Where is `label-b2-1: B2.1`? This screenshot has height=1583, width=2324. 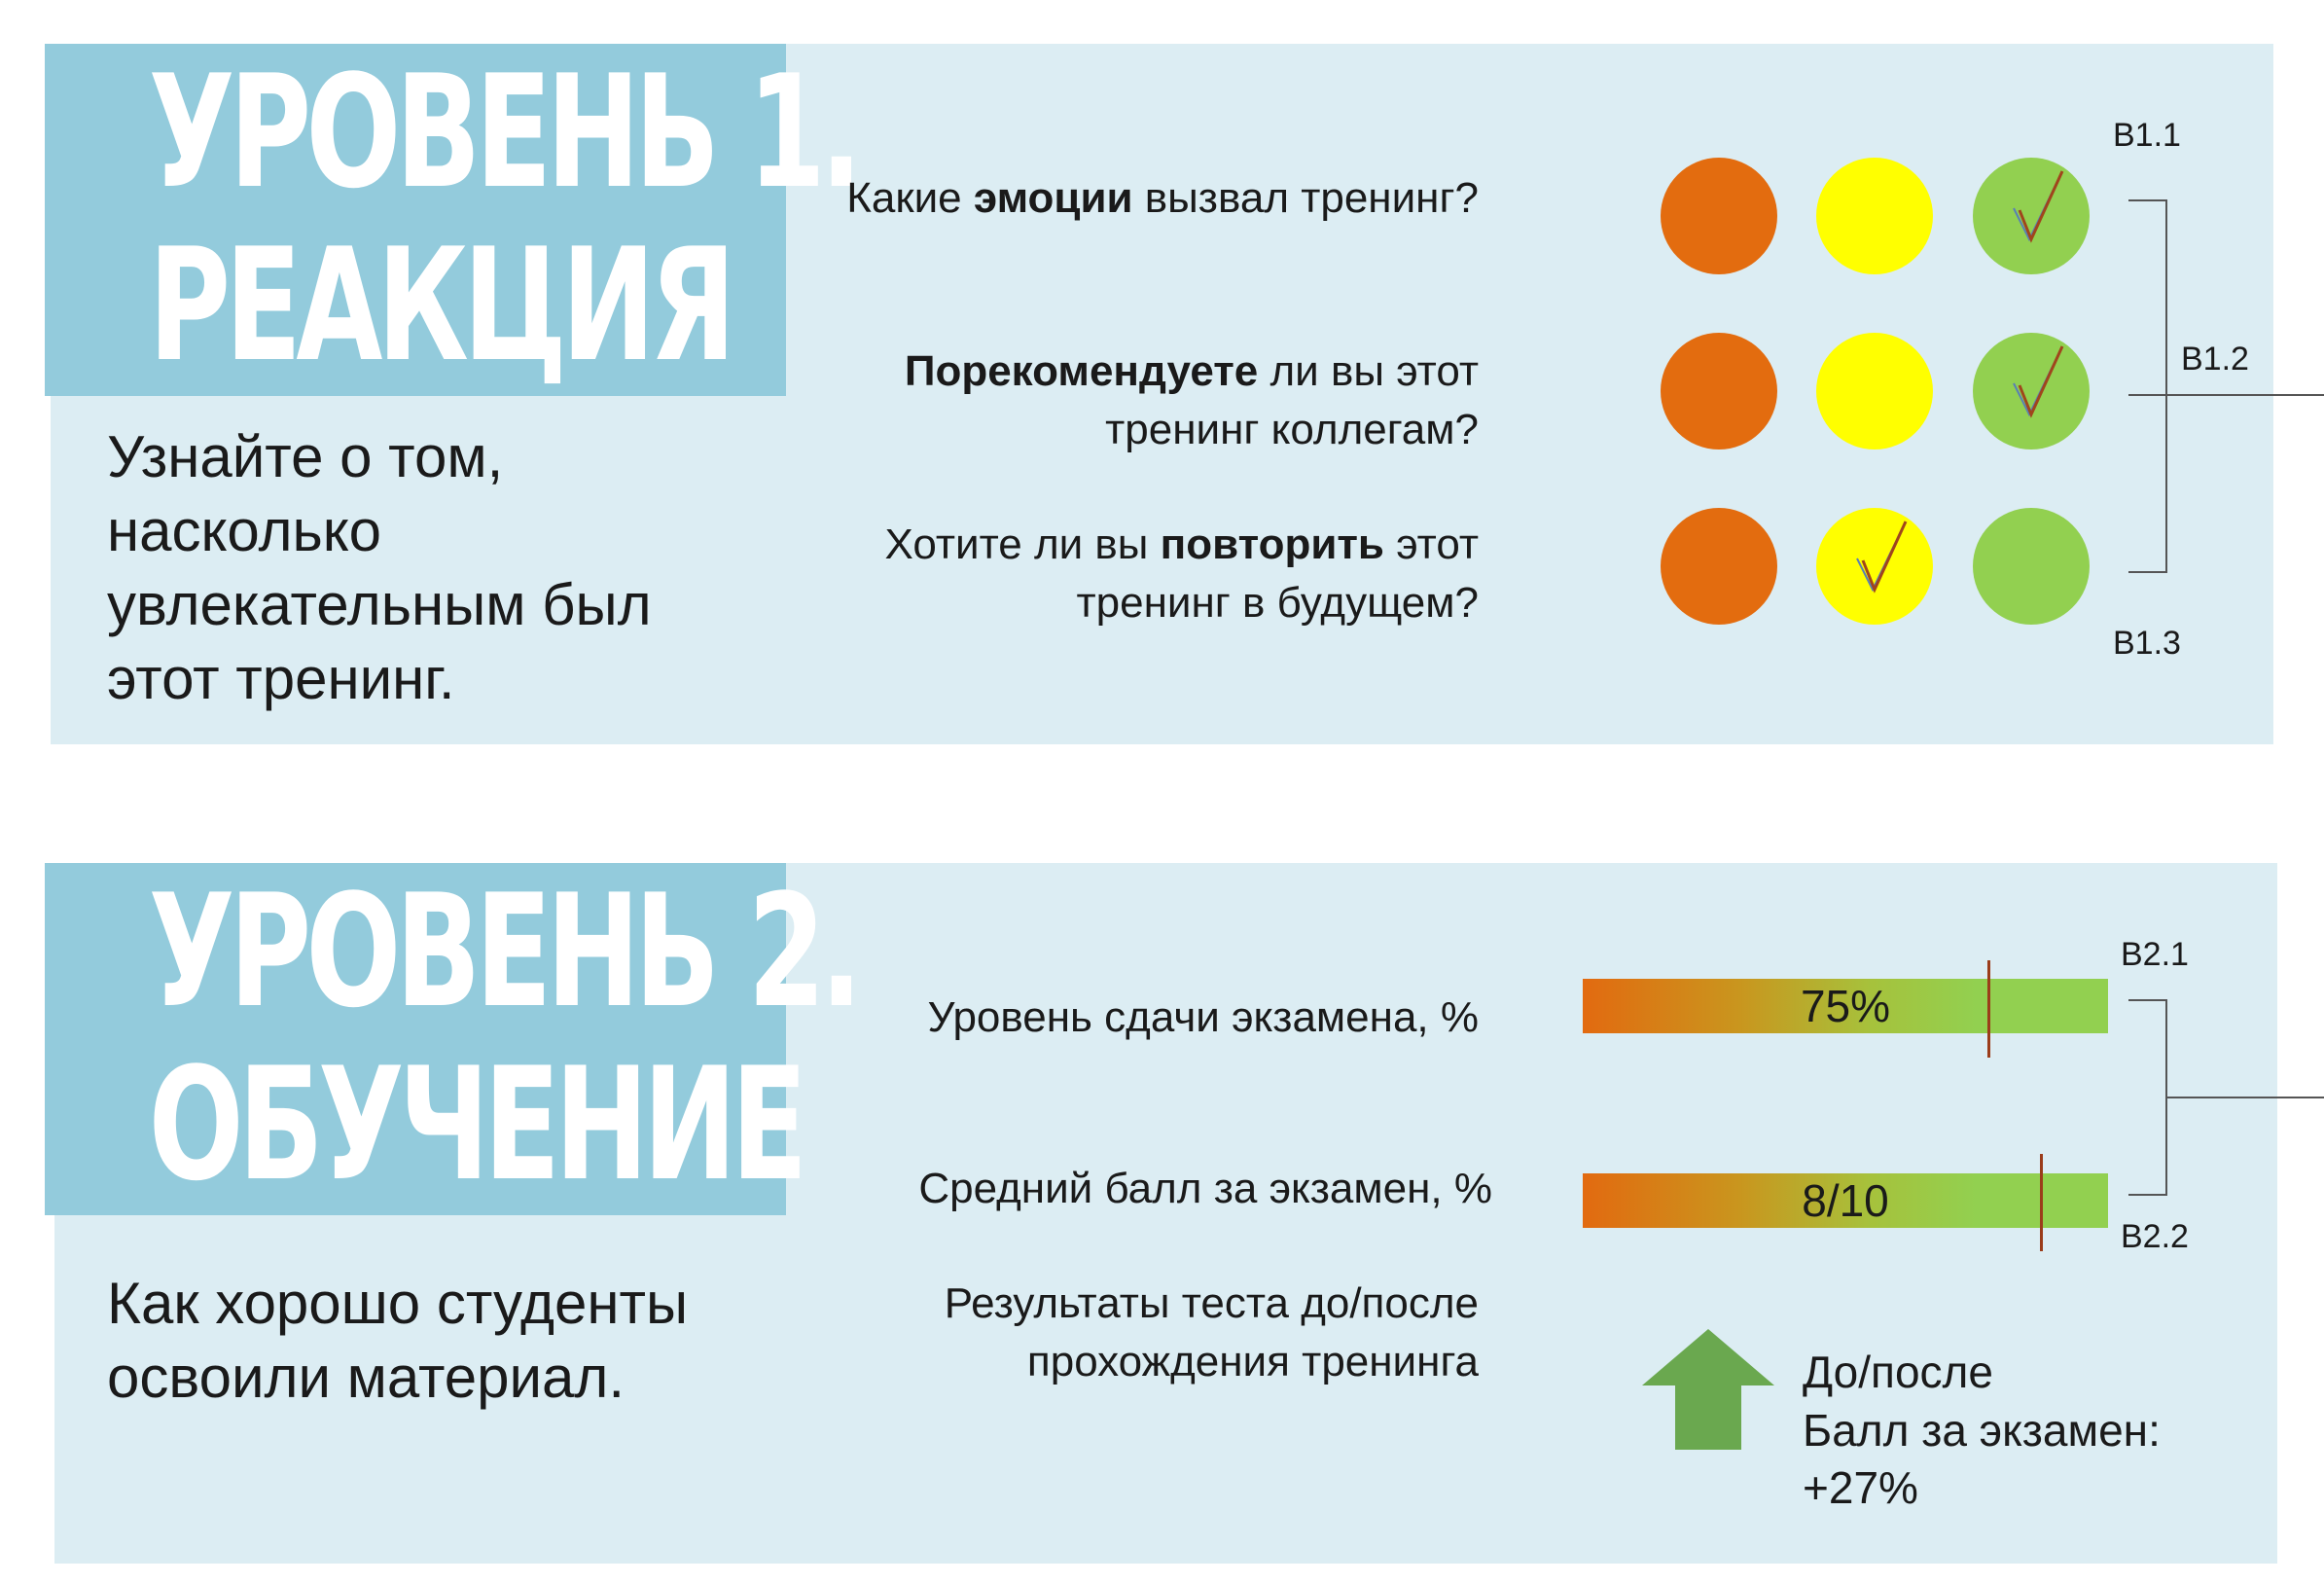 label-b2-1: B2.1 is located at coordinates (2155, 954).